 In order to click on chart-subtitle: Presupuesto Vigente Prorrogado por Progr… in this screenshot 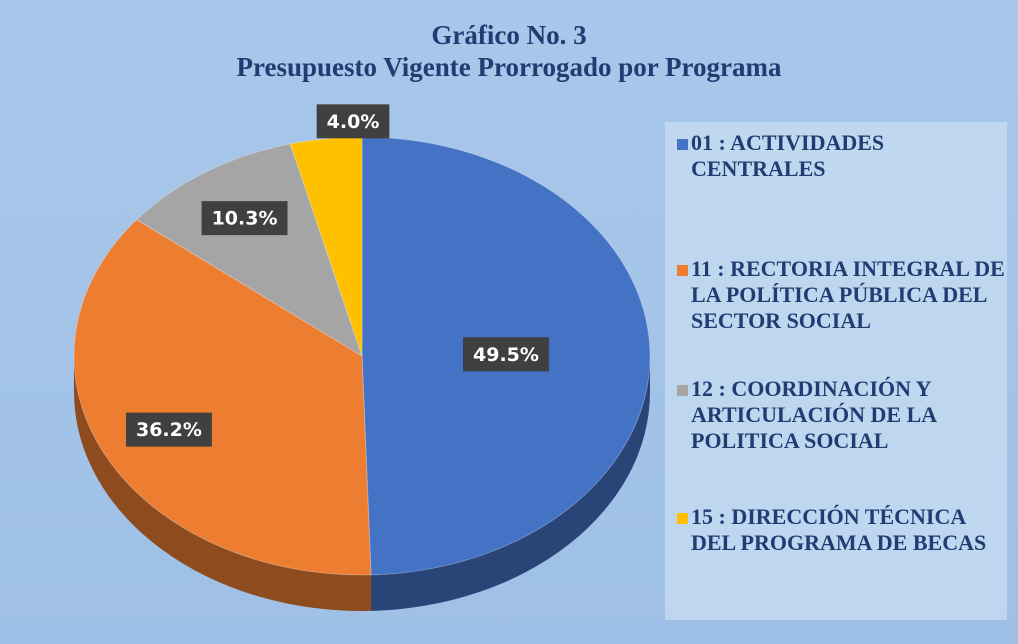, I will do `click(509, 67)`.